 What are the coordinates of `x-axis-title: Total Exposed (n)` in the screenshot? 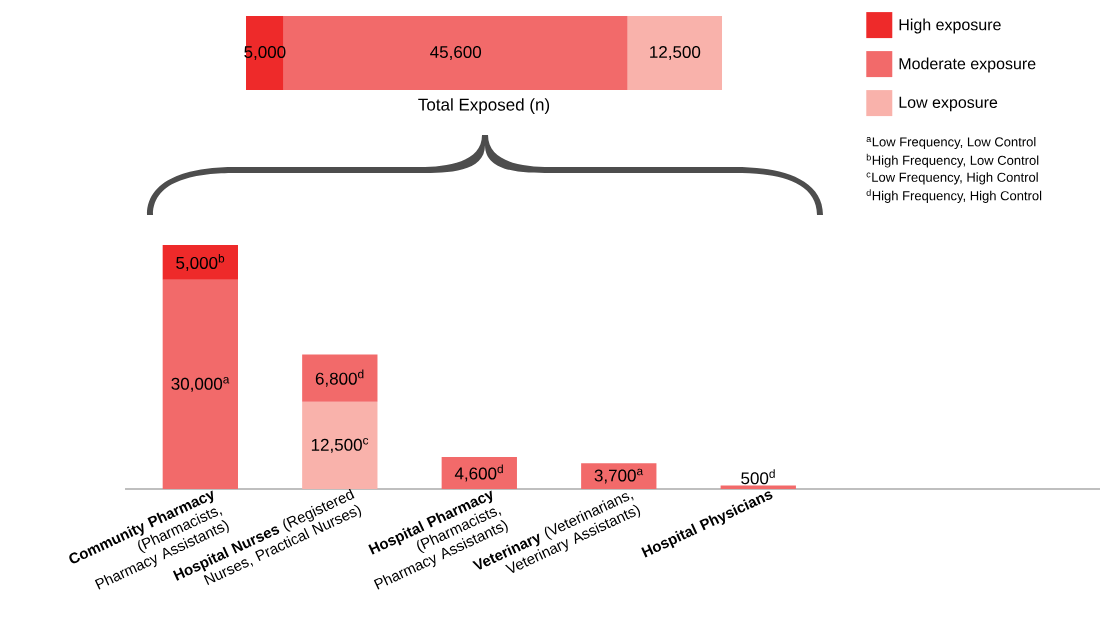 It's located at (484, 106).